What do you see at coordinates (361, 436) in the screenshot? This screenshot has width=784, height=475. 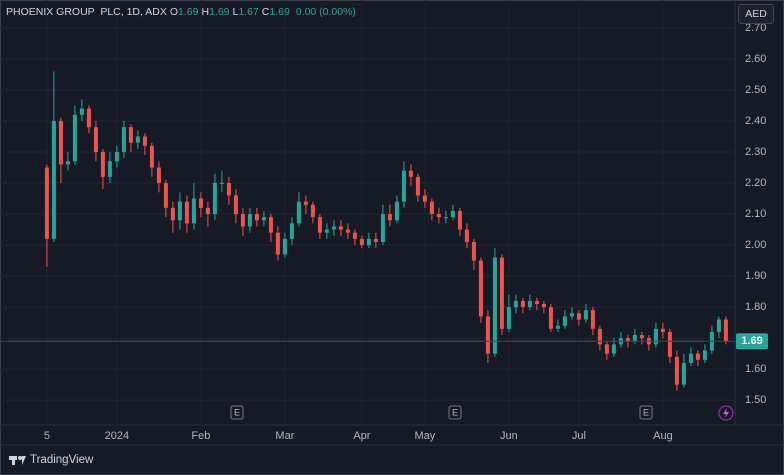 I see `x-tick-label: Apr` at bounding box center [361, 436].